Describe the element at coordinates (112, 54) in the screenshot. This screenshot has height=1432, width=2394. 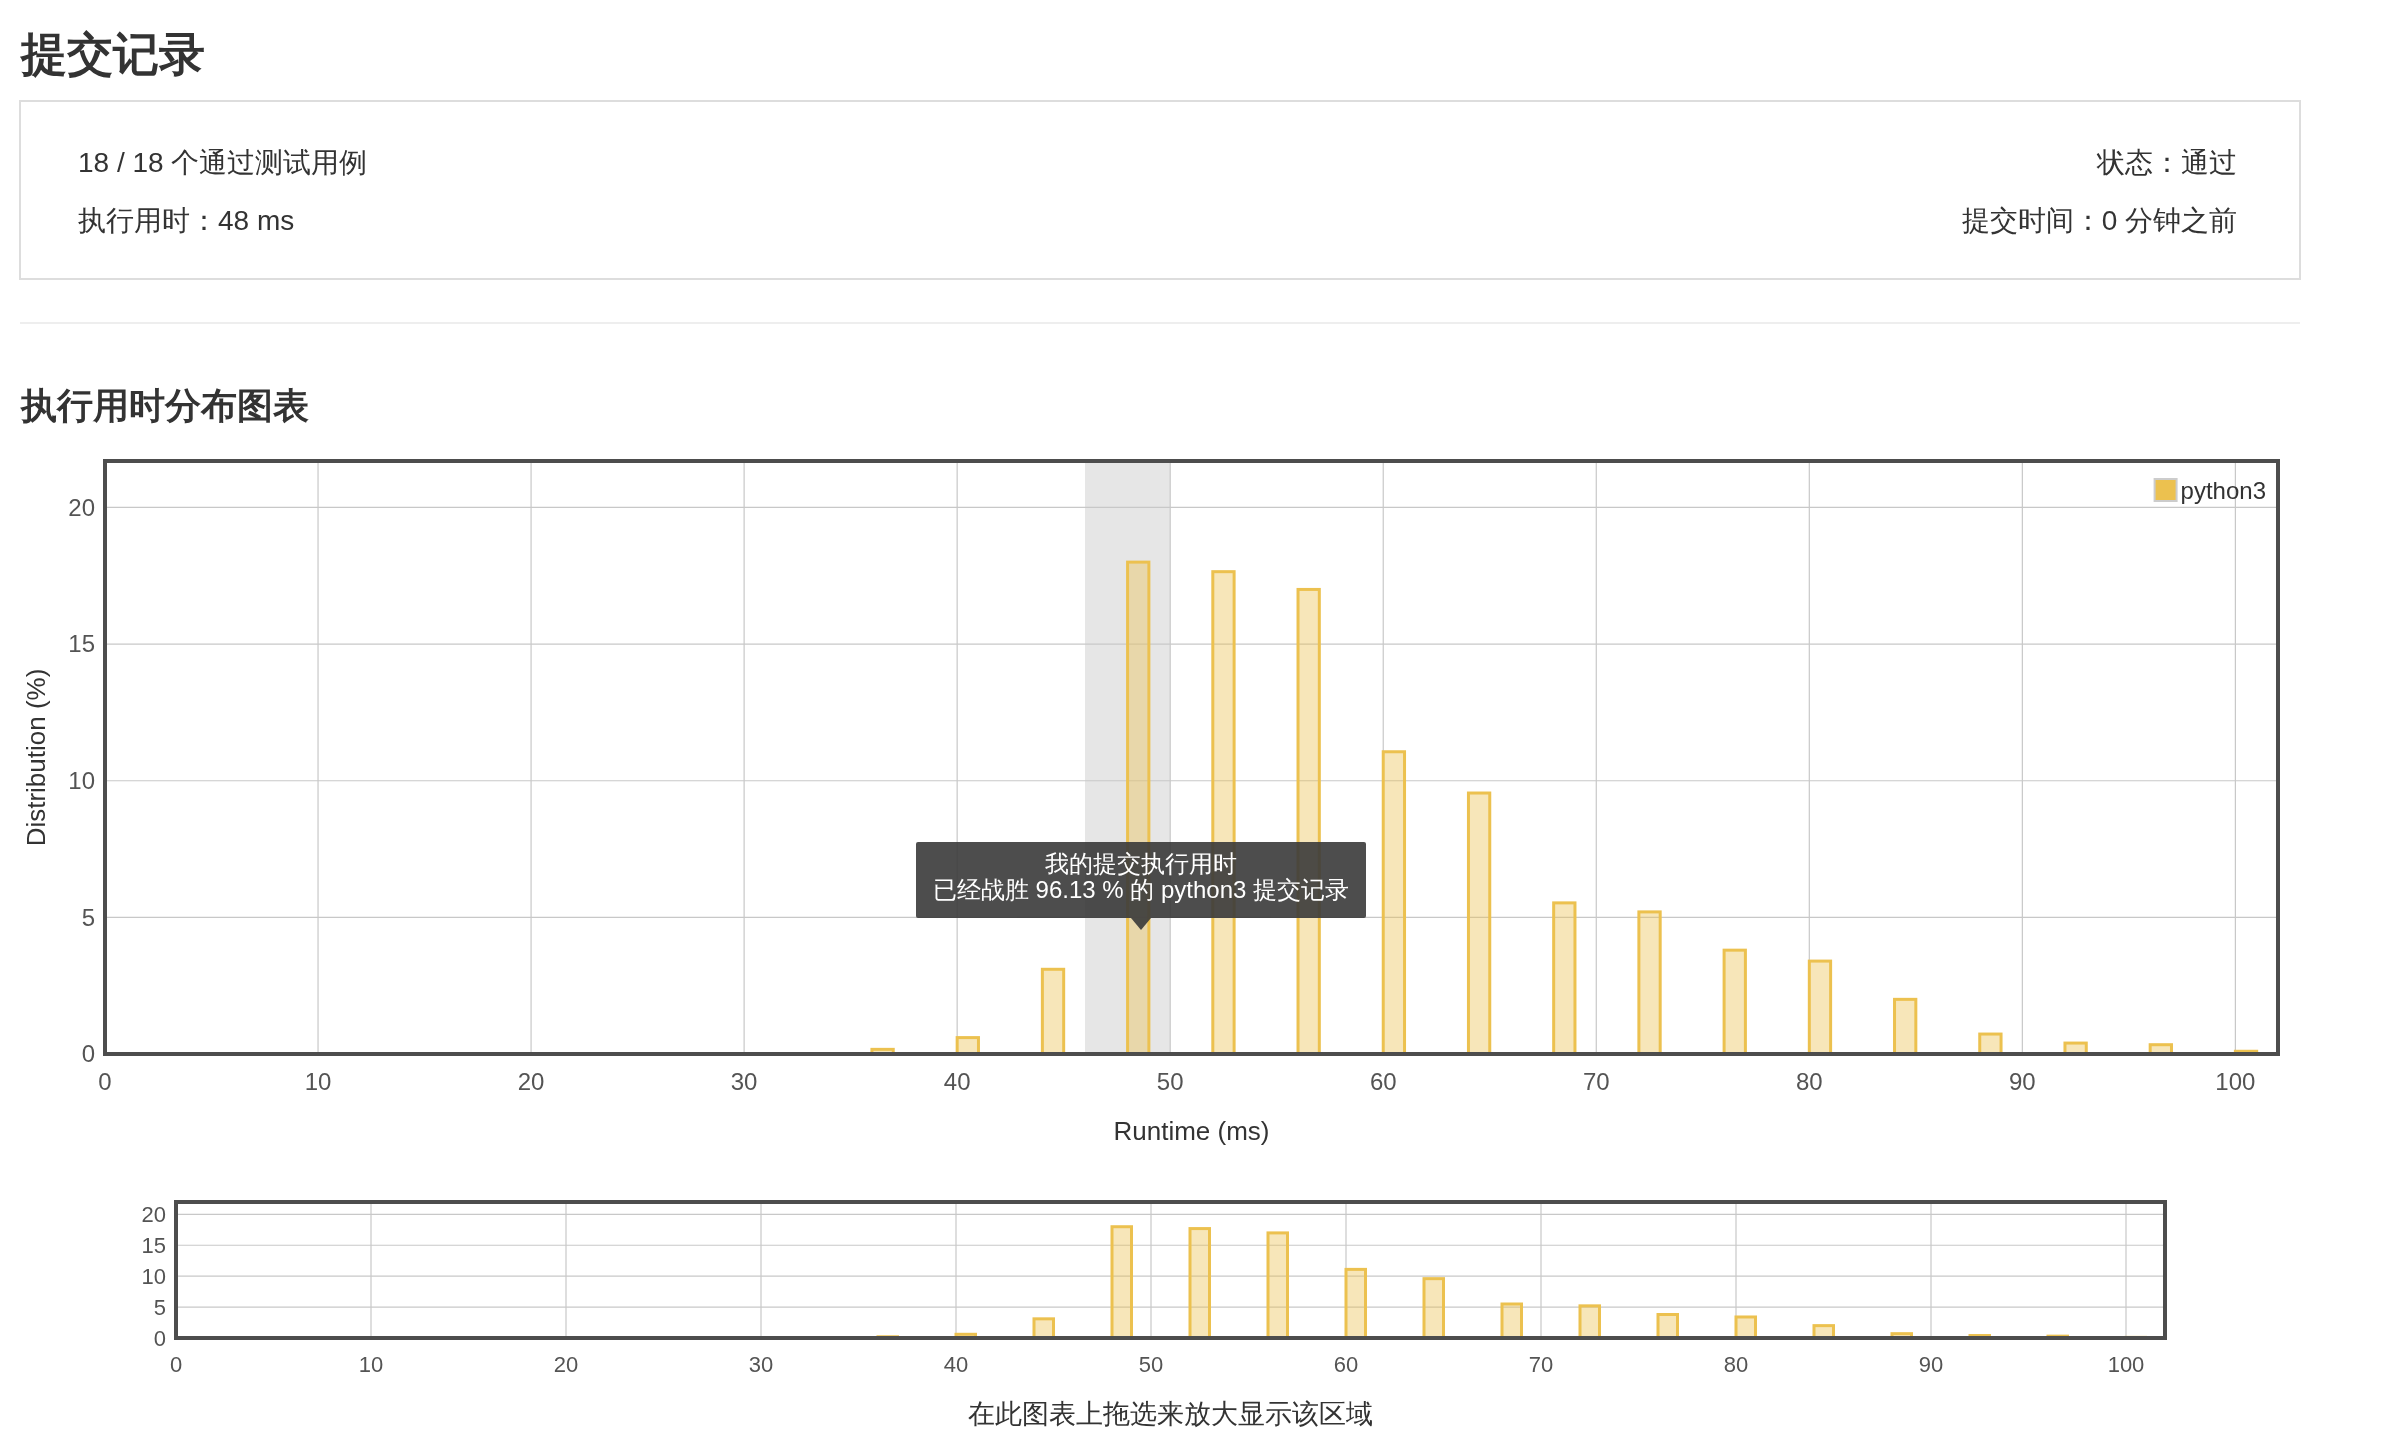
I see `text: 提交记录` at that location.